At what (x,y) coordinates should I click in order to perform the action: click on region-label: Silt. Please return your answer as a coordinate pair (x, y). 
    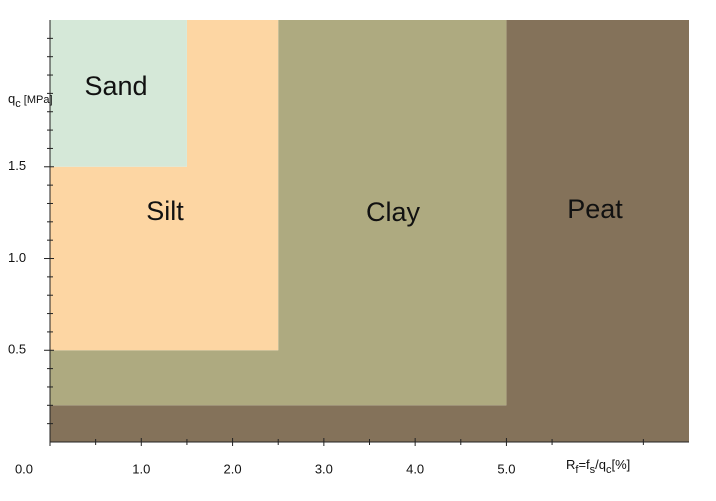
    Looking at the image, I should click on (165, 211).